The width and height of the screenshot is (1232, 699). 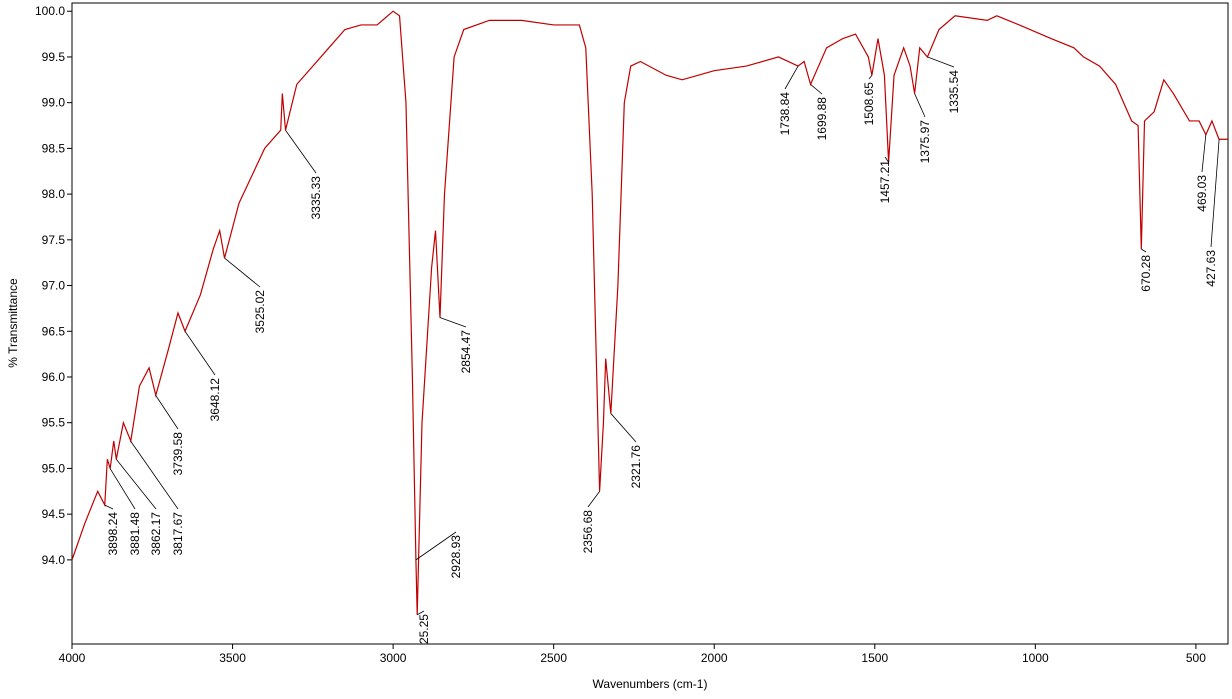 I want to click on y-tick-label: 99.0, so click(x=54, y=103).